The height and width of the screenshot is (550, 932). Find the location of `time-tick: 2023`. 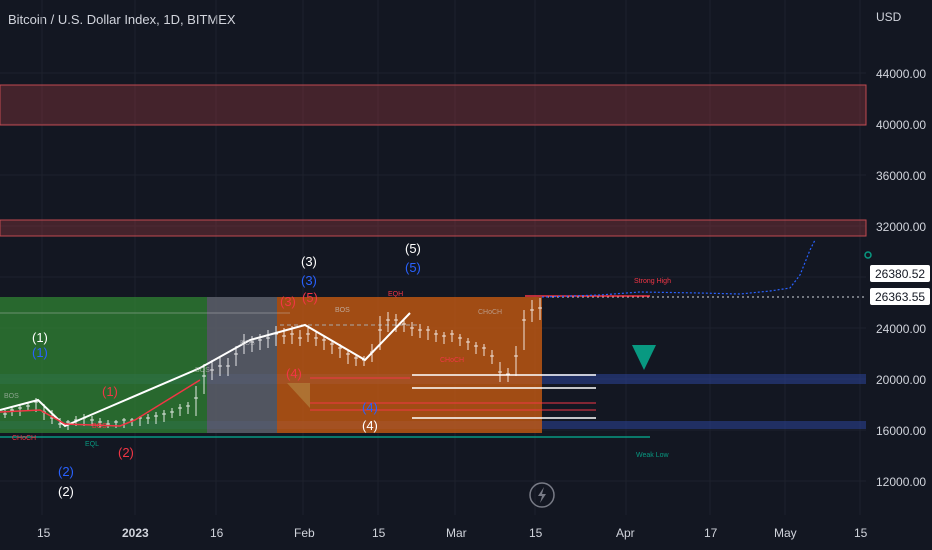

time-tick: 2023 is located at coordinates (135, 533).